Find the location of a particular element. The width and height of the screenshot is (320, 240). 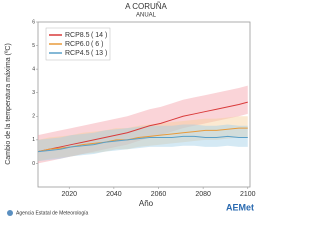

y-tick-label: 5 is located at coordinates (33, 46).